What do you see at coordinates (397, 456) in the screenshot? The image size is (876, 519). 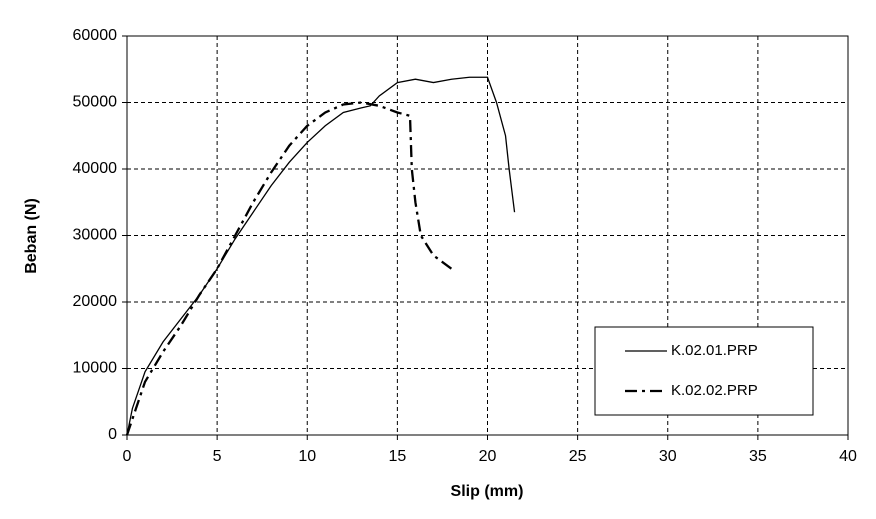 I see `x-tick-label: 15` at bounding box center [397, 456].